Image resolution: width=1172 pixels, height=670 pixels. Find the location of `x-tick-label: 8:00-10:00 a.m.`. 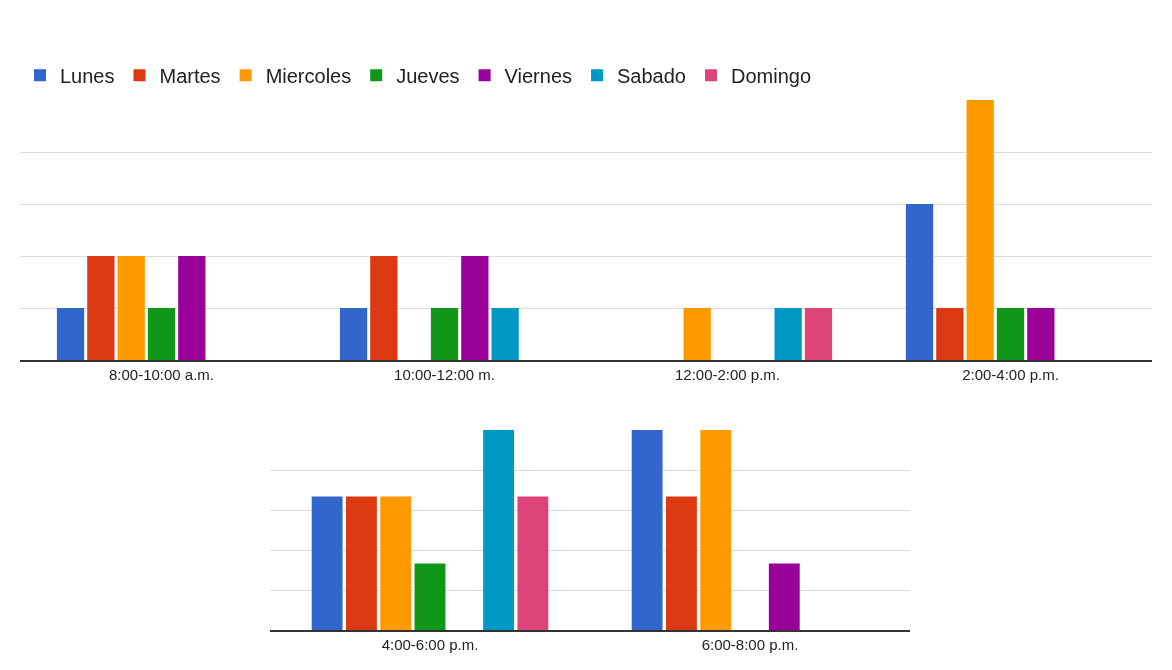

x-tick-label: 8:00-10:00 a.m. is located at coordinates (161, 374).